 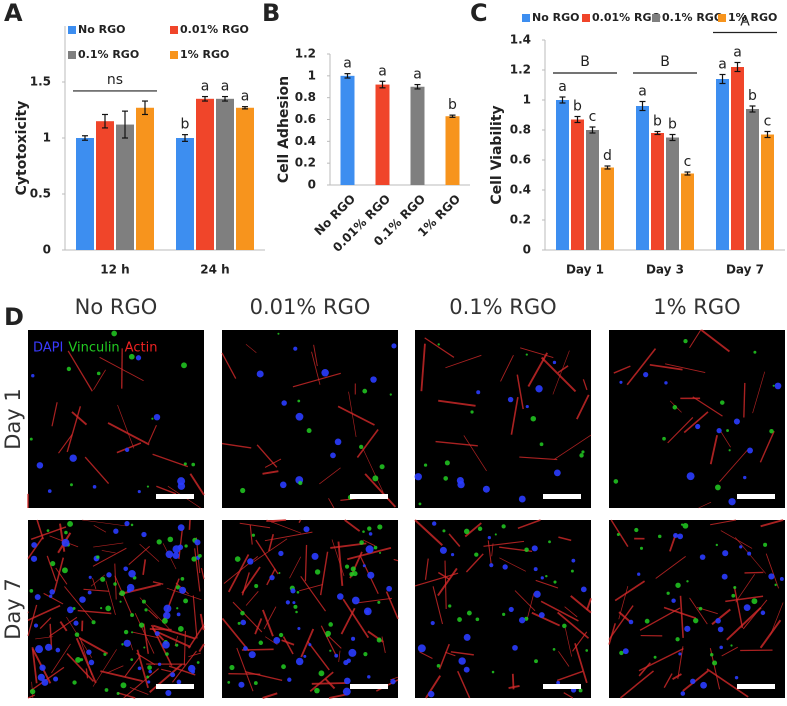 I want to click on y-tick-label: 0.8, so click(x=520, y=130).